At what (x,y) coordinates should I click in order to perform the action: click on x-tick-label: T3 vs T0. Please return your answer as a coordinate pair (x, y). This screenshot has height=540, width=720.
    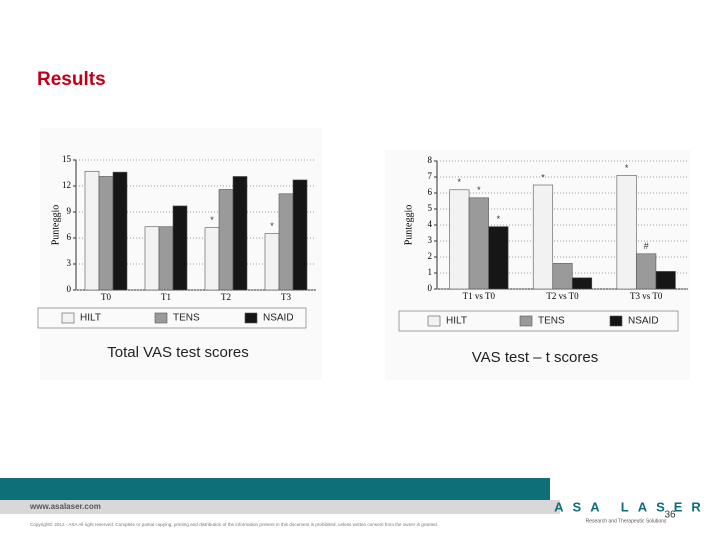
    Looking at the image, I should click on (646, 296).